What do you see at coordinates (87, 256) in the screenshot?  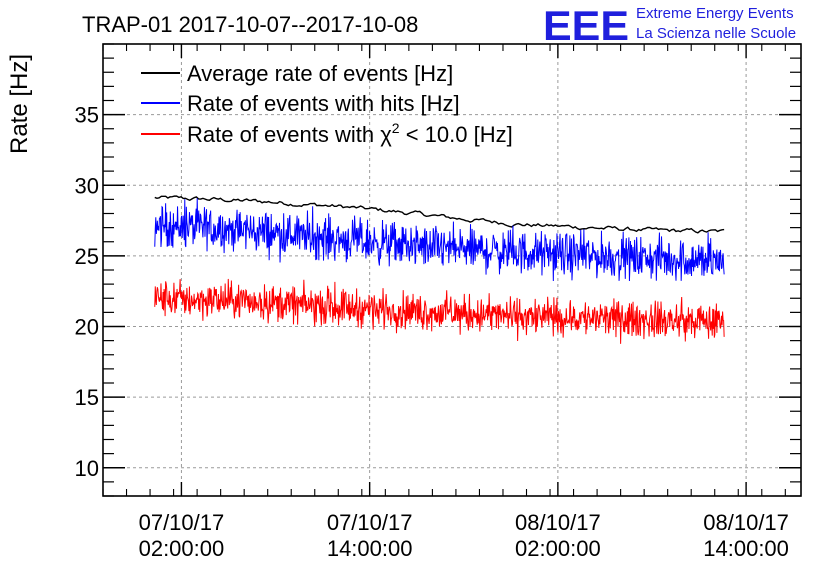 I see `y-tick-label: 25` at bounding box center [87, 256].